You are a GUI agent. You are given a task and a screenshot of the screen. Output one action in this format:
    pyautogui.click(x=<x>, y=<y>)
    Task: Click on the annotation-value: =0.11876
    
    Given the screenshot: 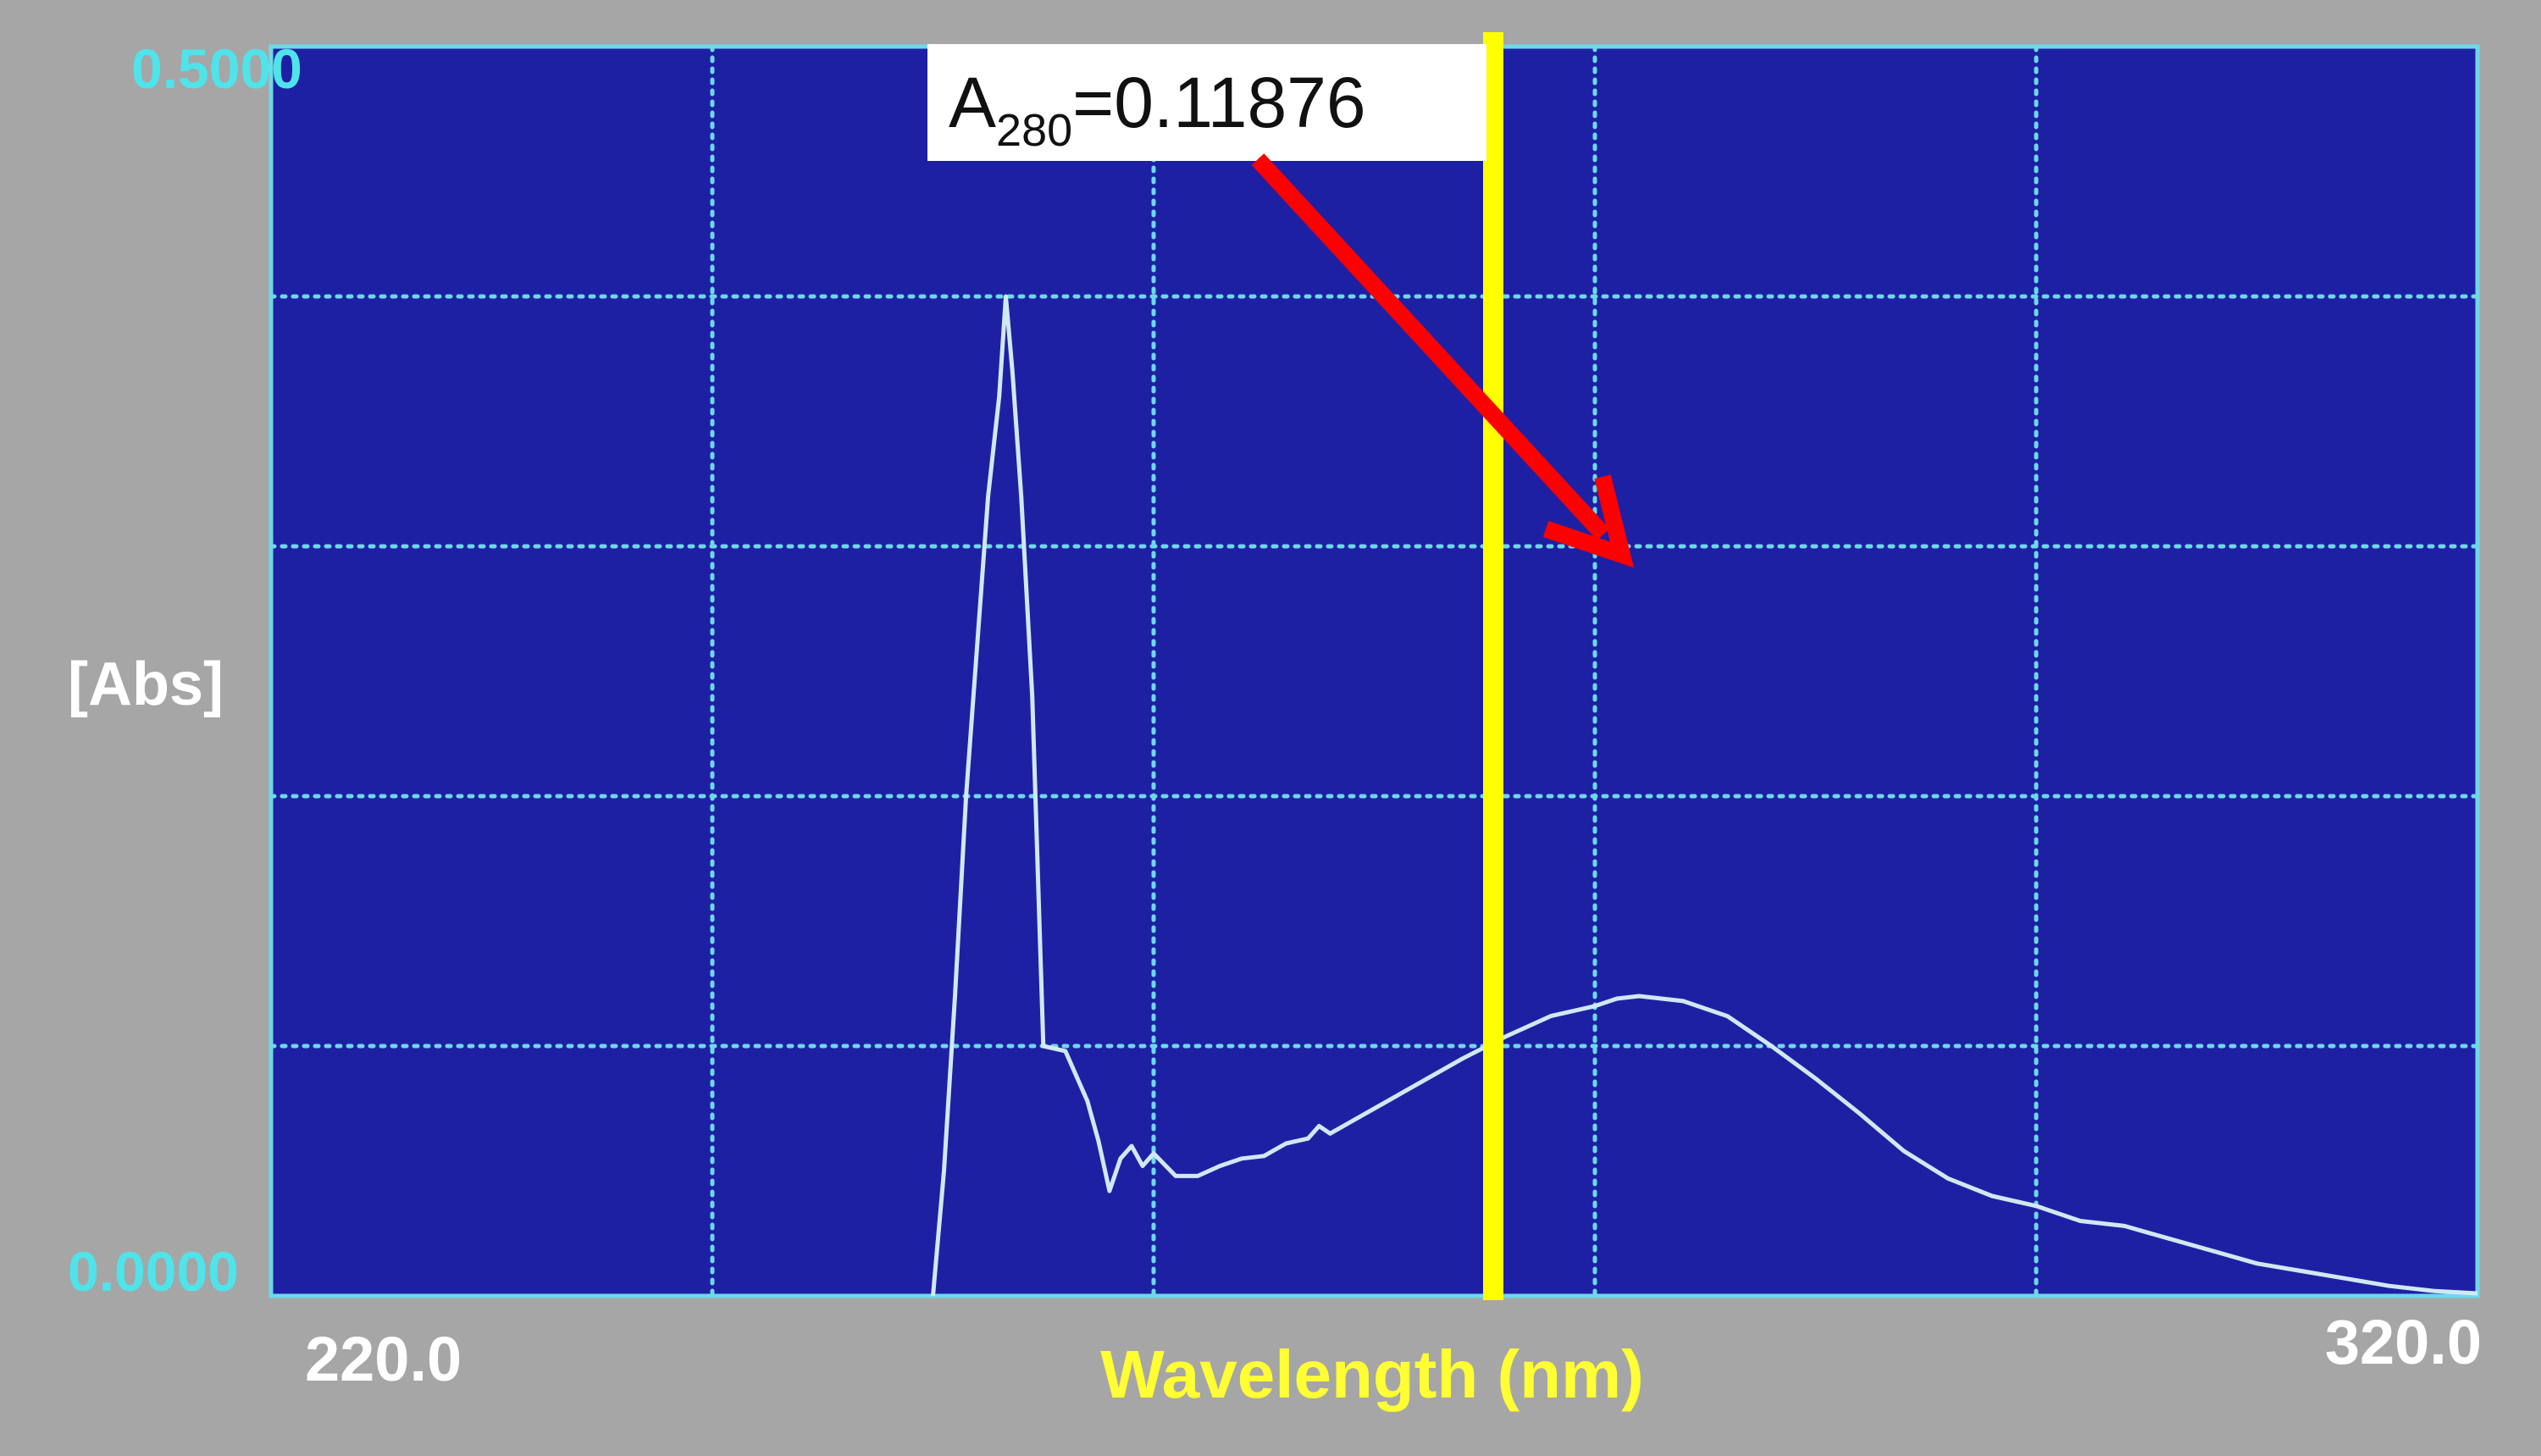 What is the action you would take?
    pyautogui.click(x=1218, y=102)
    